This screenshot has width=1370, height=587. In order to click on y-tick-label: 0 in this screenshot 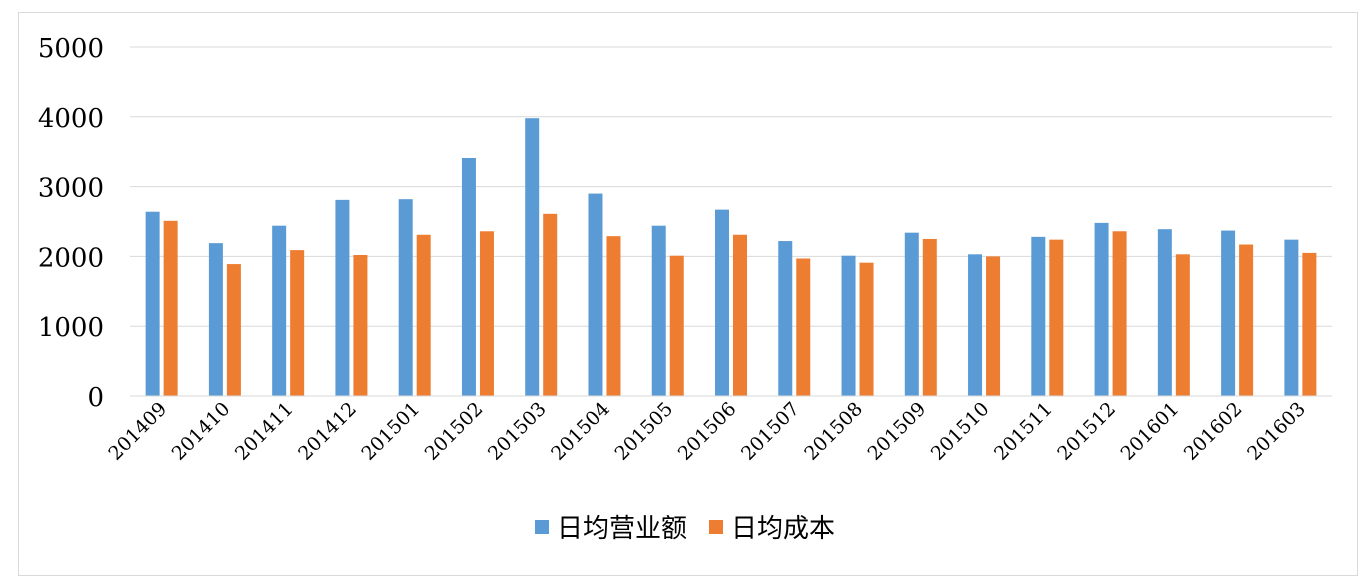, I will do `click(95, 398)`.